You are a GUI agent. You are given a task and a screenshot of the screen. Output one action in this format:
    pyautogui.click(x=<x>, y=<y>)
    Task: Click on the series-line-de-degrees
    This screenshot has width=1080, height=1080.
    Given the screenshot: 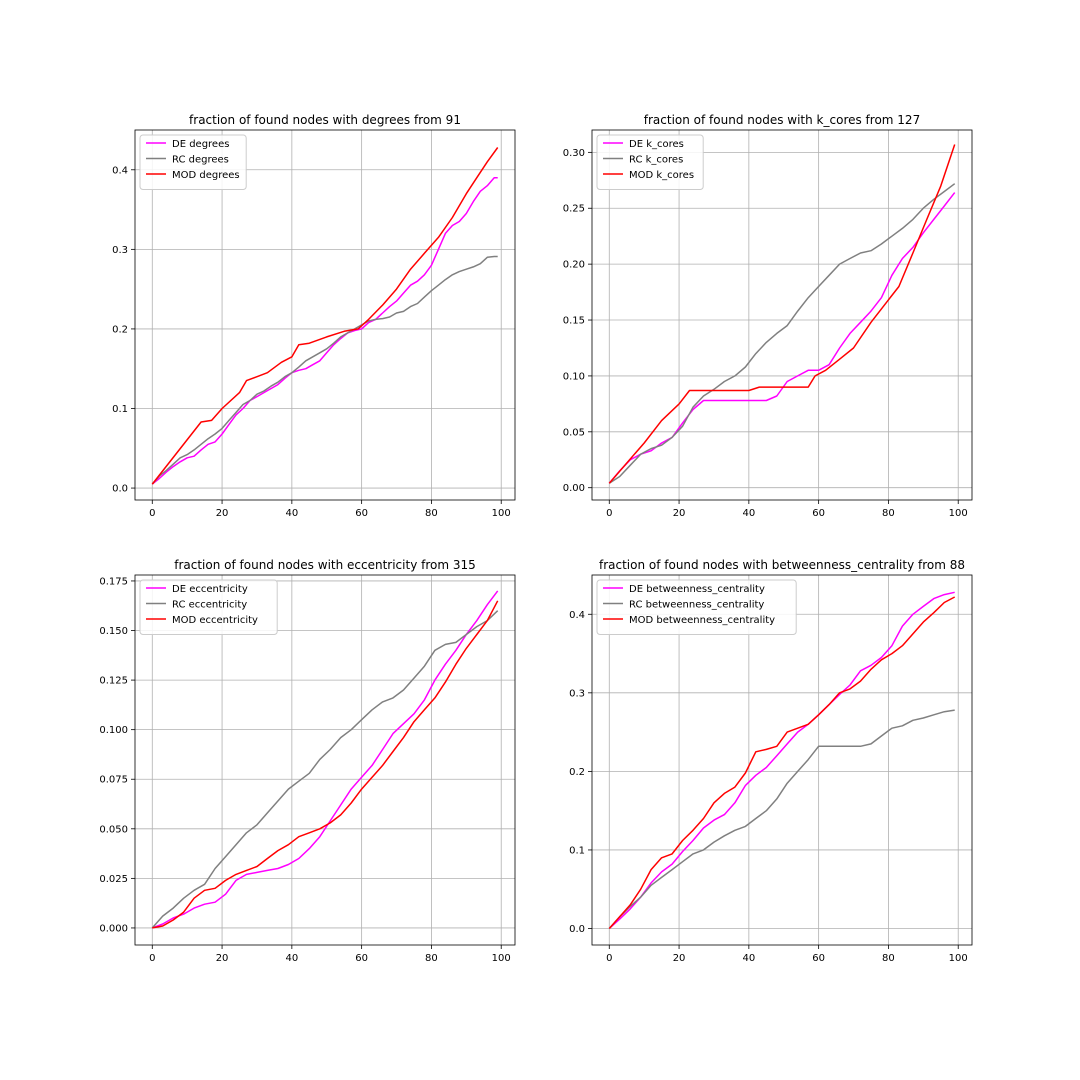 What is the action you would take?
    pyautogui.click(x=324, y=330)
    